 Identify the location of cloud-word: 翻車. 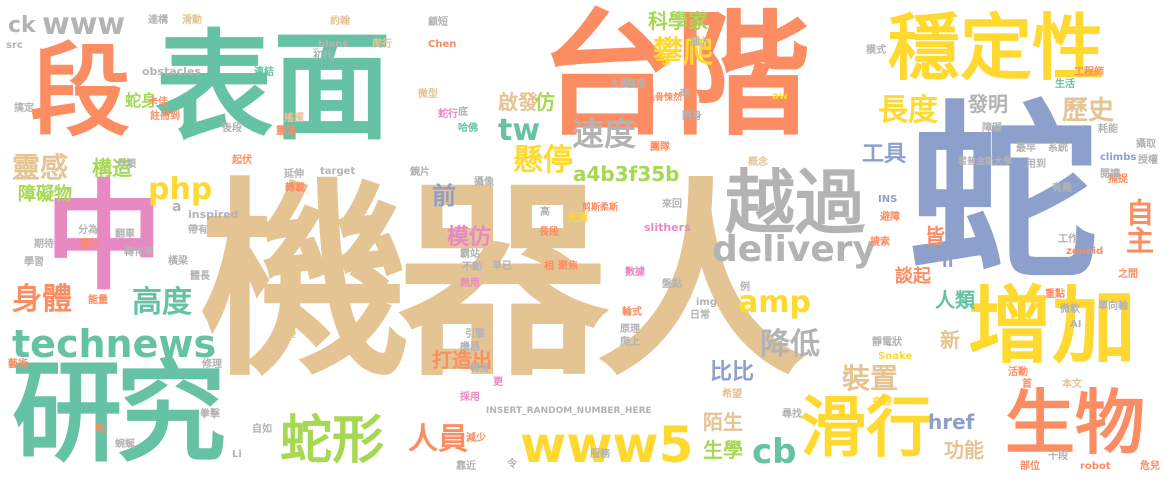
(125, 234).